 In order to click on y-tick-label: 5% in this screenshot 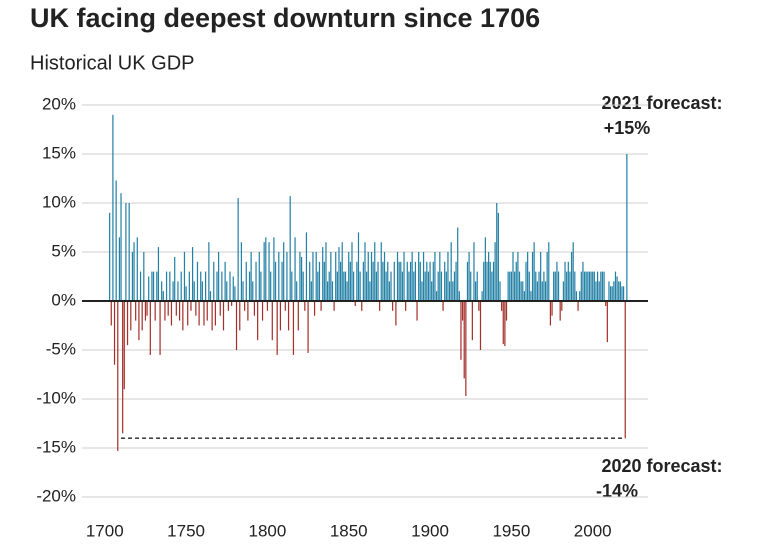, I will do `click(63, 250)`.